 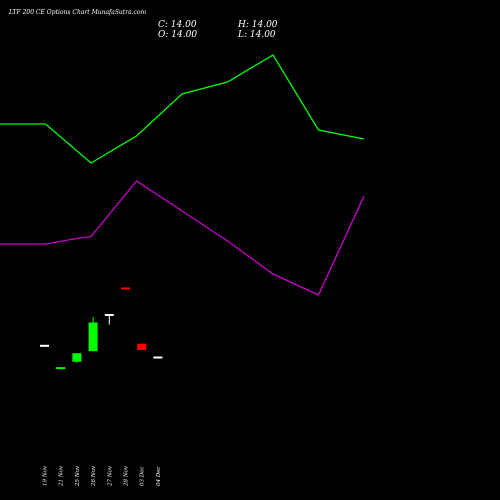 What do you see at coordinates (127, 476) in the screenshot?
I see `x-tick-label: 28 Nov` at bounding box center [127, 476].